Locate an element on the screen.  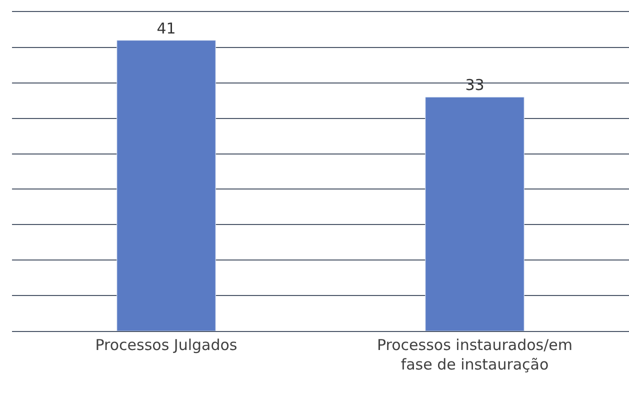
x-tick-label: Processos Julgados is located at coordinates (166, 345).